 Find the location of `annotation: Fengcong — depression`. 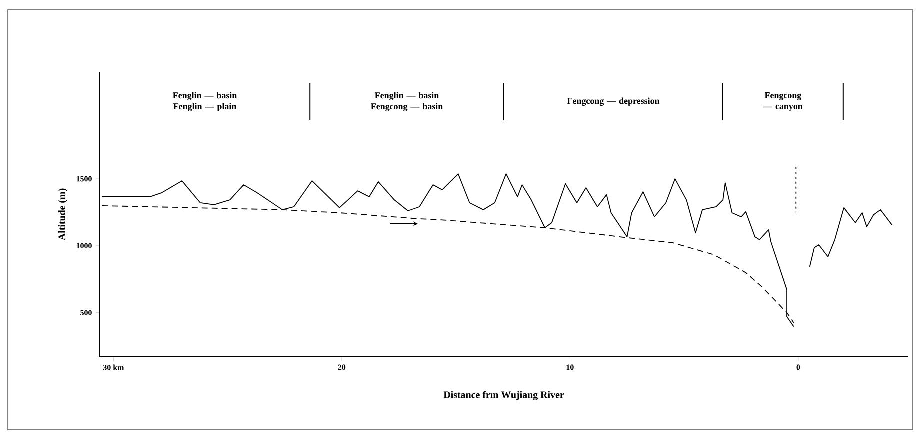

annotation: Fengcong — depression is located at coordinates (613, 102).